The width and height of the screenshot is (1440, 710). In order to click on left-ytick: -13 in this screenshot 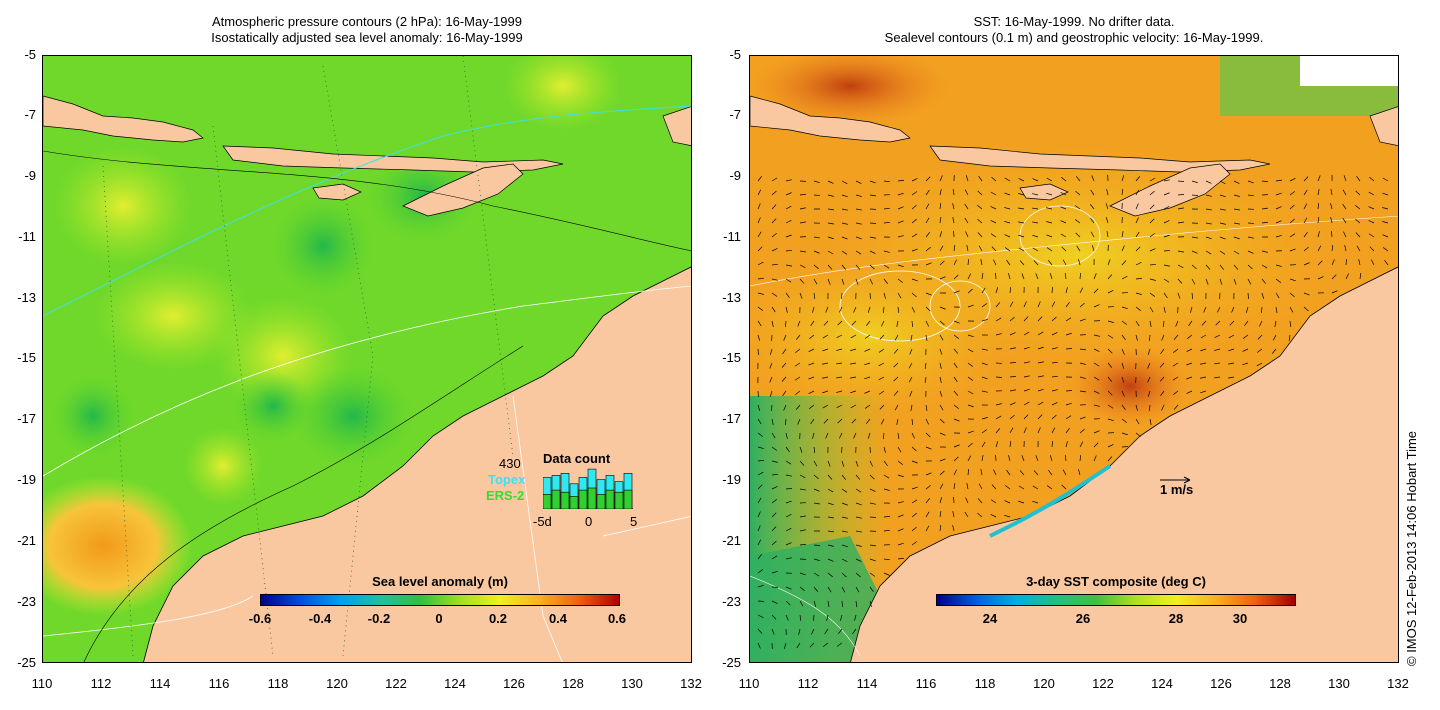, I will do `click(26, 297)`.